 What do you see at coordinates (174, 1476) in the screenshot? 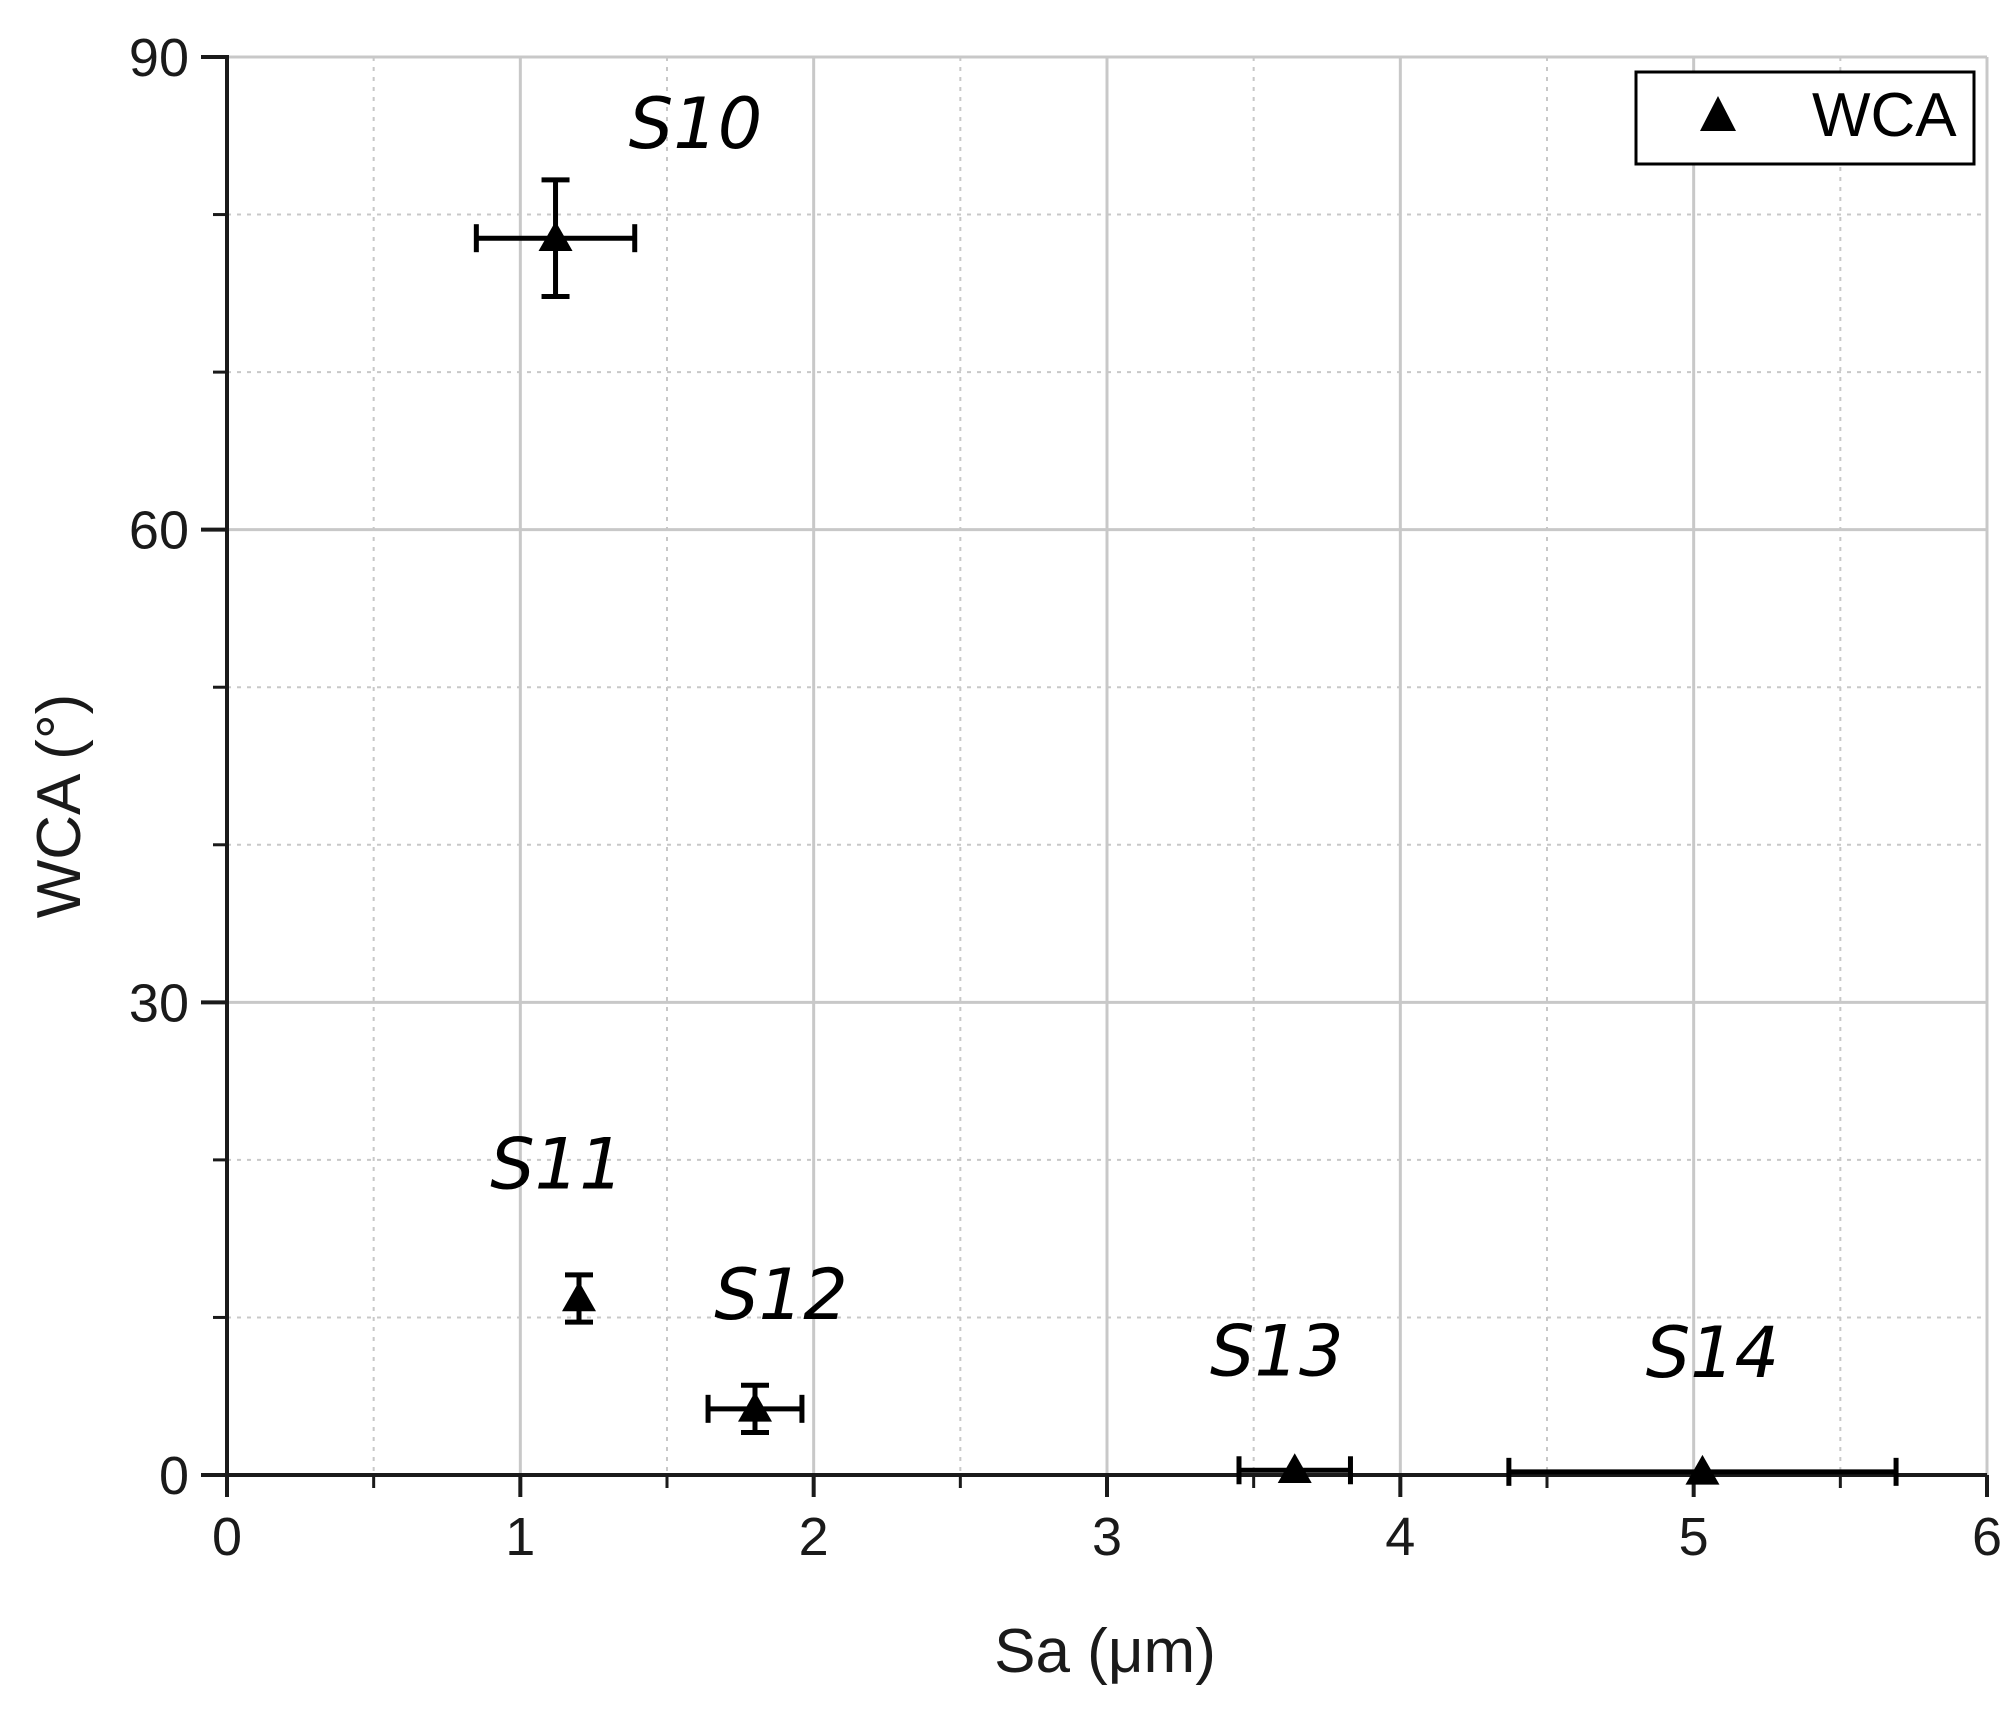
I see `y-tick-label: 0` at bounding box center [174, 1476].